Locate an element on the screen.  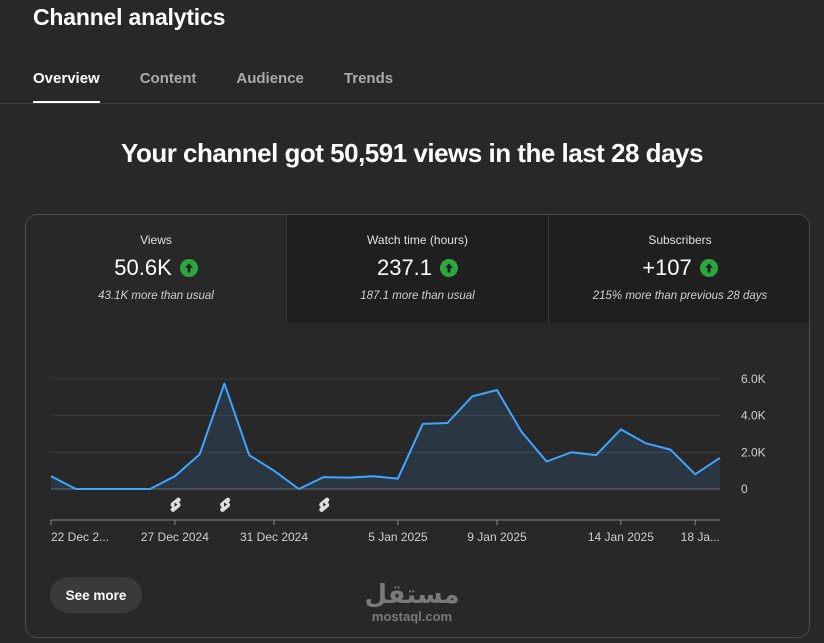
metric-value: 50.6K is located at coordinates (143, 267).